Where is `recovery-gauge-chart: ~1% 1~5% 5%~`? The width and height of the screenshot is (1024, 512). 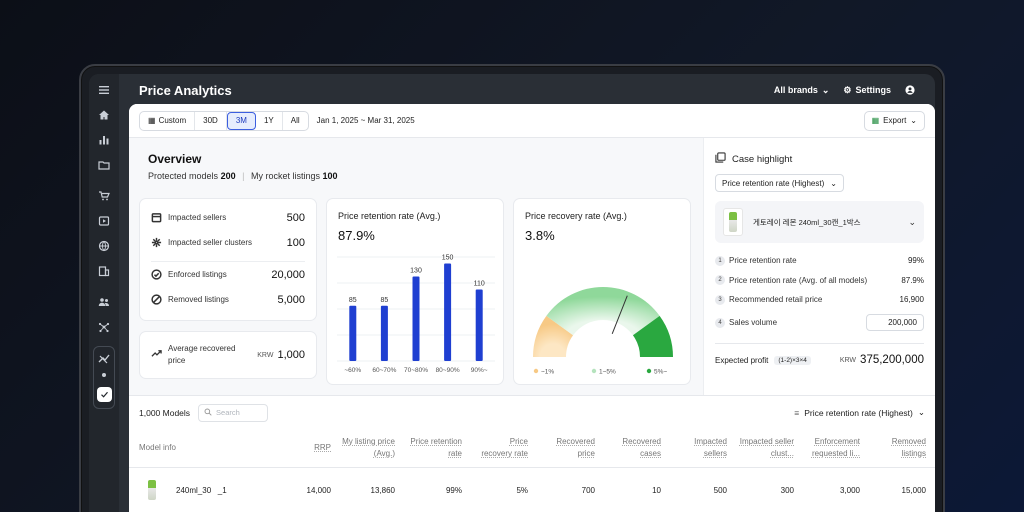
recovery-gauge-chart: ~1% 1~5% 5%~ is located at coordinates (603, 331).